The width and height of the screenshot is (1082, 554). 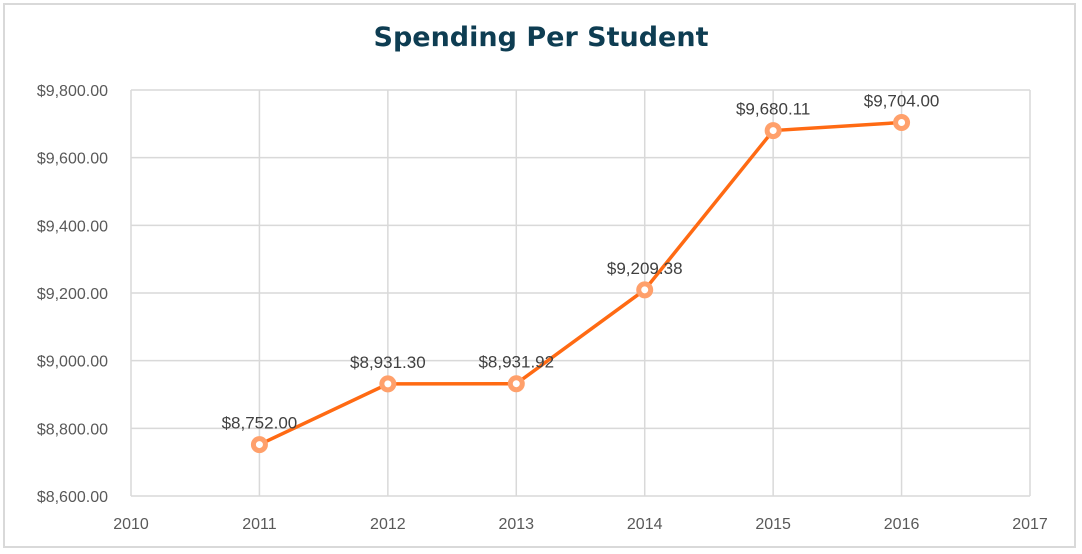 What do you see at coordinates (902, 100) in the screenshot?
I see `data-label: $9,704.00` at bounding box center [902, 100].